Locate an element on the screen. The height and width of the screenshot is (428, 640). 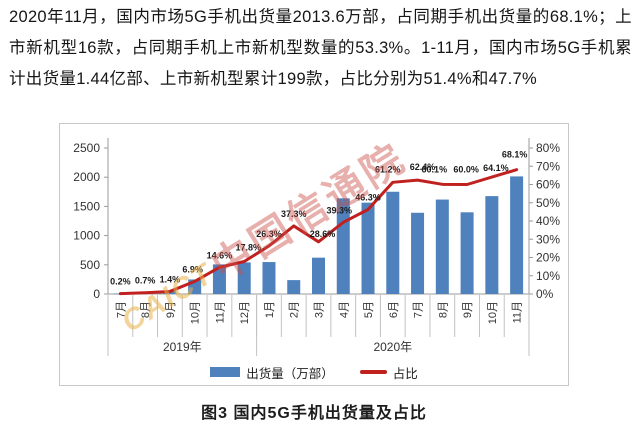
bar-2月 is located at coordinates (294, 287).